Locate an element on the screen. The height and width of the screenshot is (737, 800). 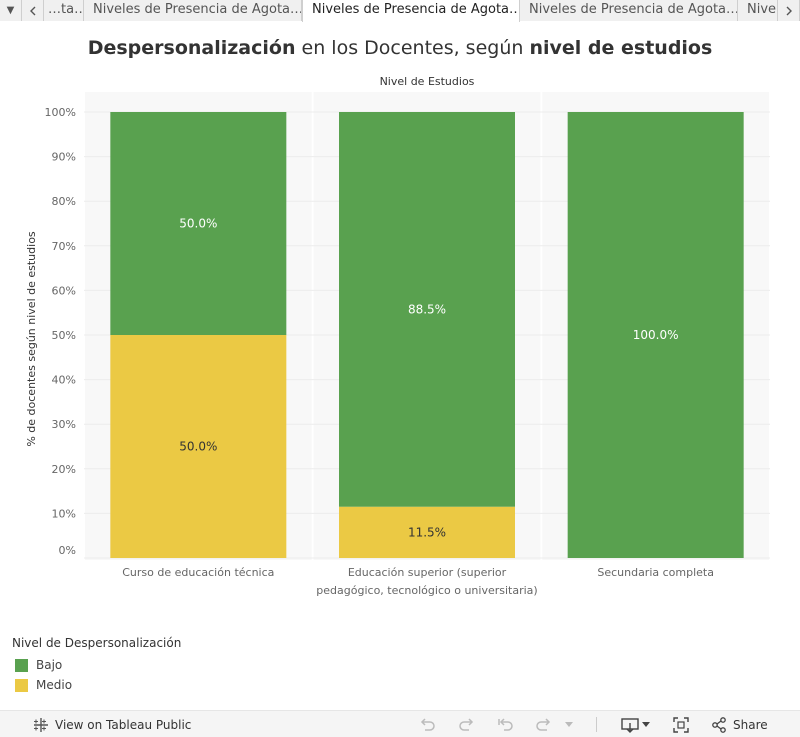
undo-button is located at coordinates (428, 724).